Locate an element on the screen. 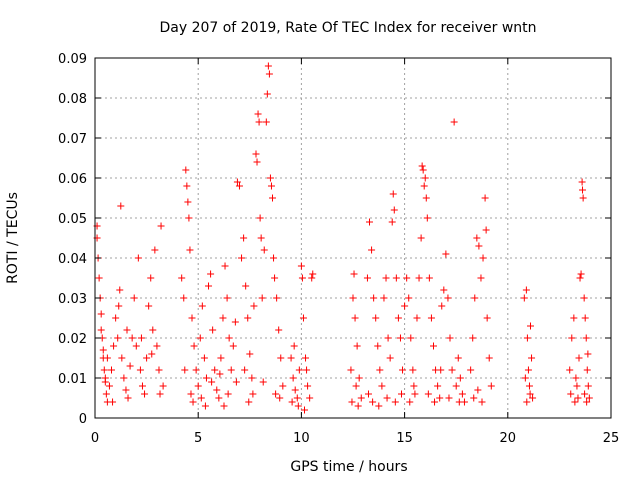 Image resolution: width=640 pixels, height=480 pixels. y-tick-label: 0 is located at coordinates (83, 419).